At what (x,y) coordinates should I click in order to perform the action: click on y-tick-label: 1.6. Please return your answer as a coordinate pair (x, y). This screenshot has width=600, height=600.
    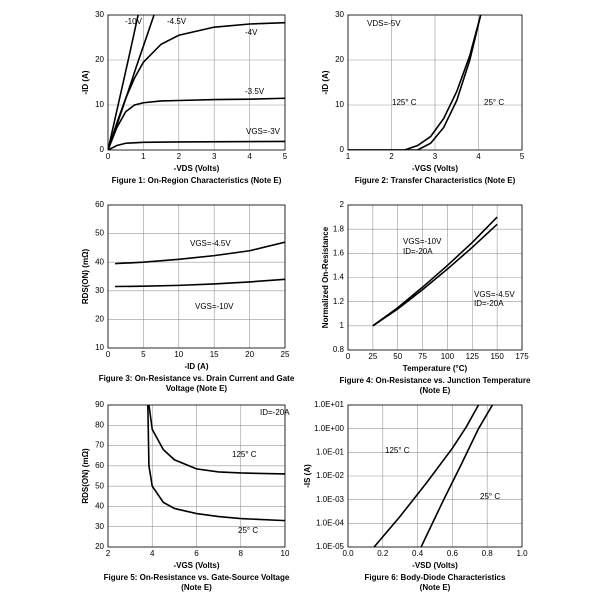
    Looking at the image, I should click on (339, 252).